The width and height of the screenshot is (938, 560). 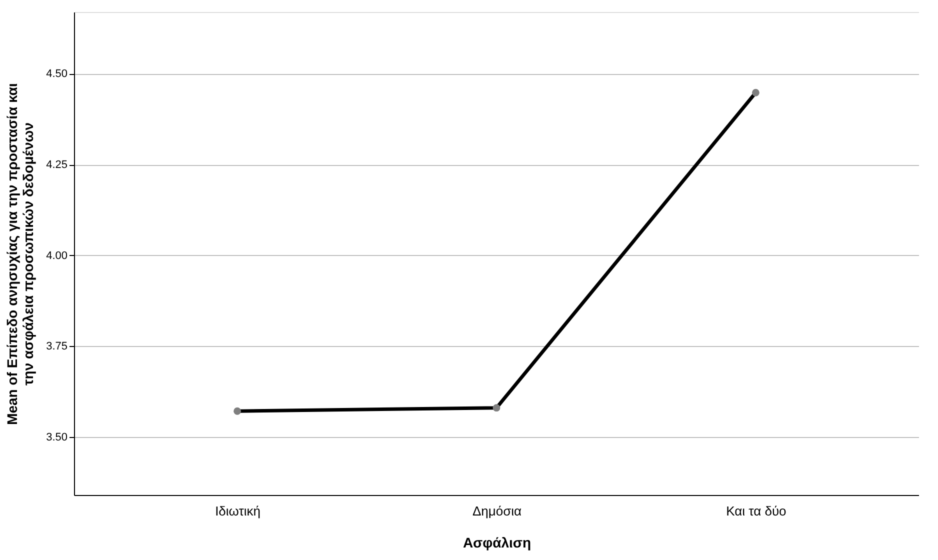 What do you see at coordinates (57, 437) in the screenshot?
I see `y-tick-label: 3.50` at bounding box center [57, 437].